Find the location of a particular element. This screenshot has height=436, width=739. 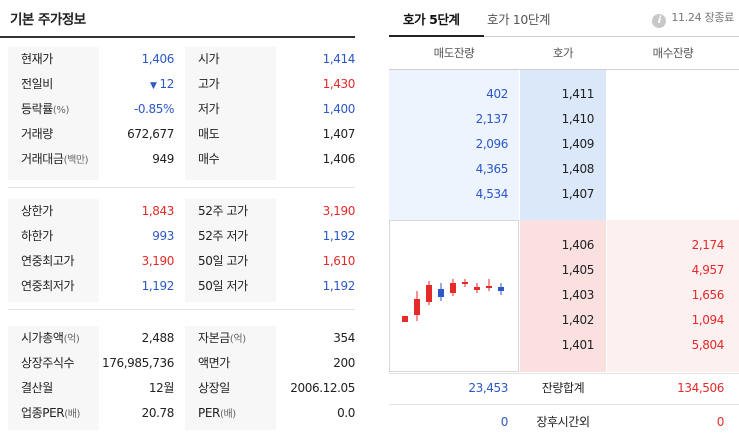

stat-label-text: 연중최저가 is located at coordinates (48, 286).